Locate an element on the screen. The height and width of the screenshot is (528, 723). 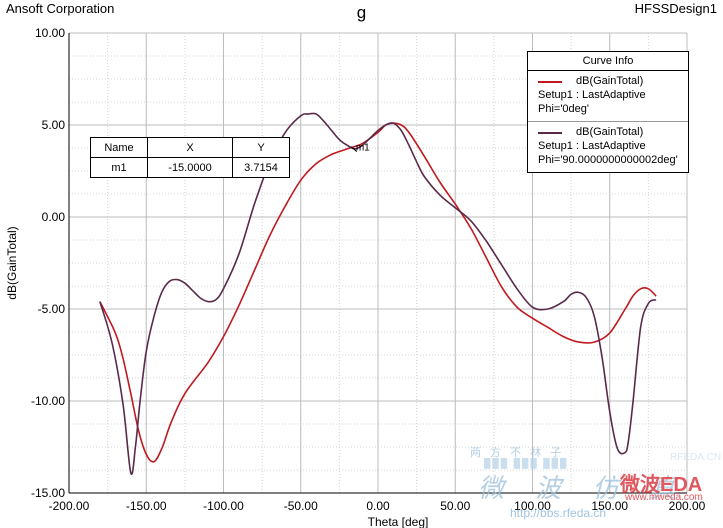
marker-point is located at coordinates (354, 149).